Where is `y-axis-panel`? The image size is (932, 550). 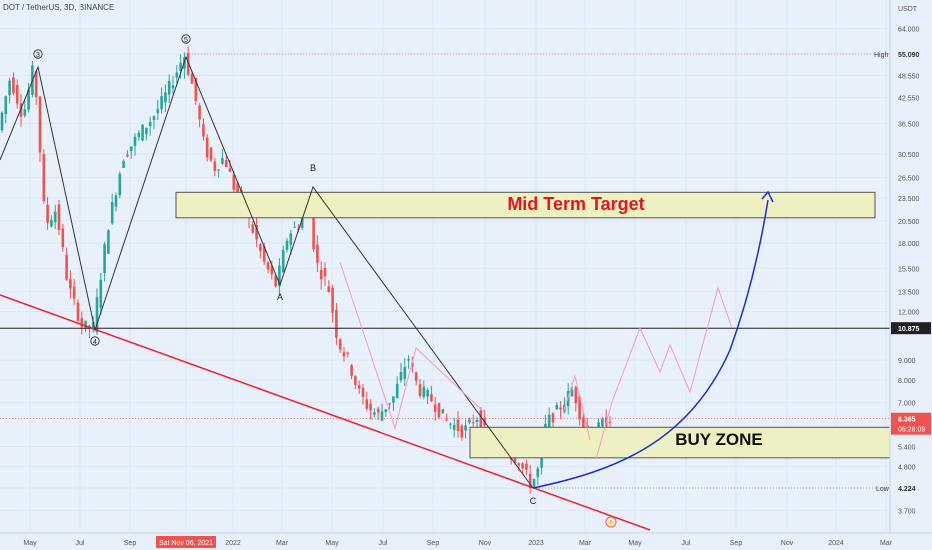 y-axis-panel is located at coordinates (911, 275).